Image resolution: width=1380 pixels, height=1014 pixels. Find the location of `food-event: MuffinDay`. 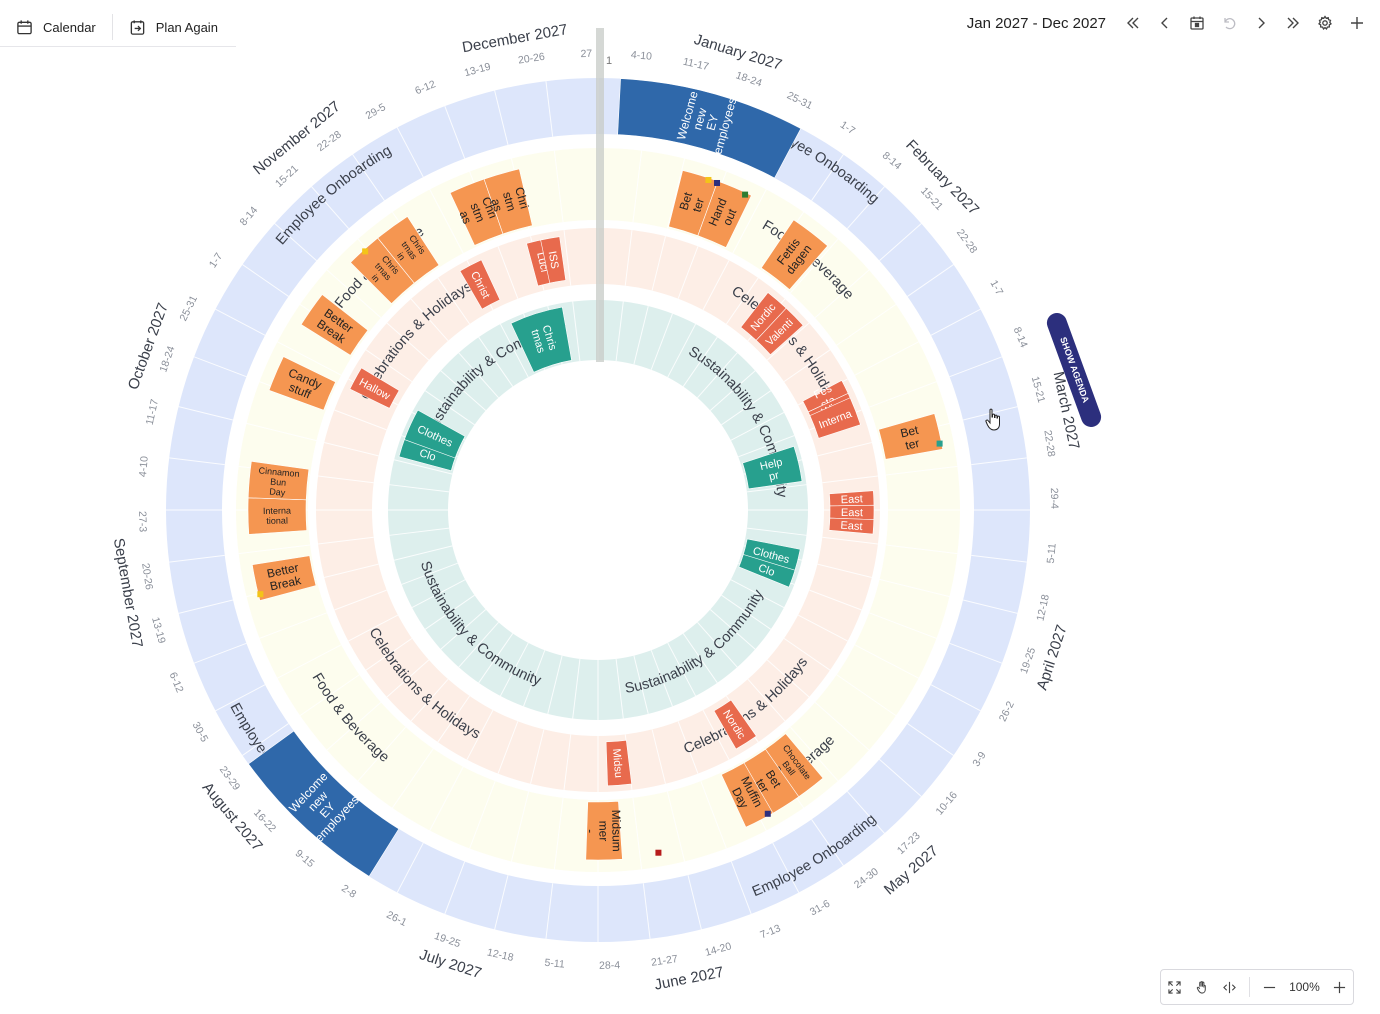

food-event: MuffinDay is located at coordinates (747, 795).